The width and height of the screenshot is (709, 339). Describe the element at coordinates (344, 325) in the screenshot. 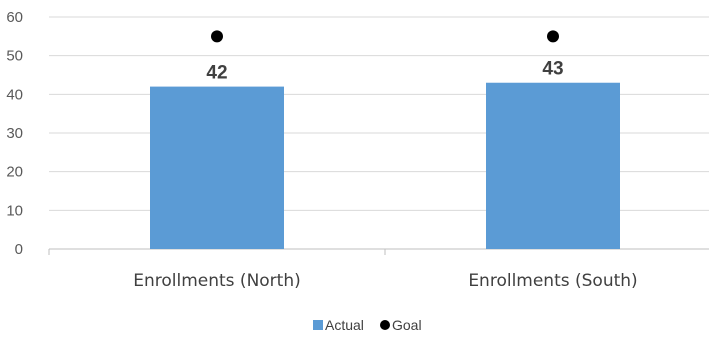

I see `legend-label-actual: Actual` at that location.